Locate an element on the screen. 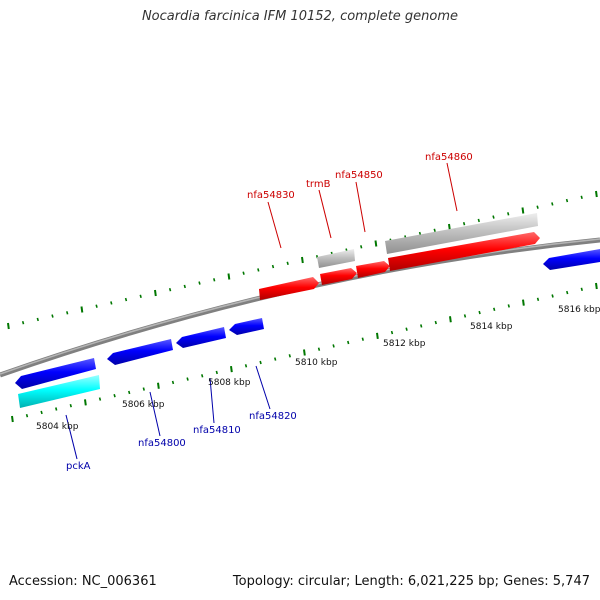  scale-label-5804: 5804 kbp is located at coordinates (57, 427).